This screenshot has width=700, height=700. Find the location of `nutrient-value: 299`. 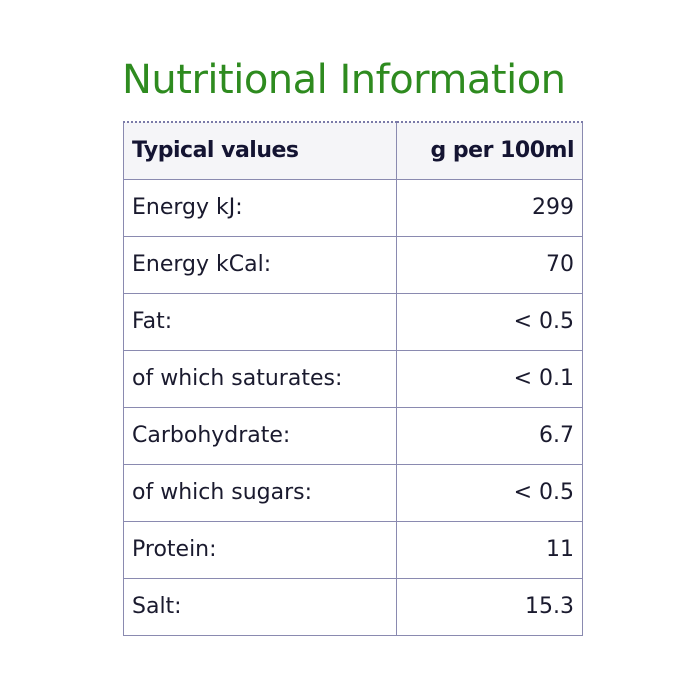

nutrient-value: 299 is located at coordinates (489, 207).